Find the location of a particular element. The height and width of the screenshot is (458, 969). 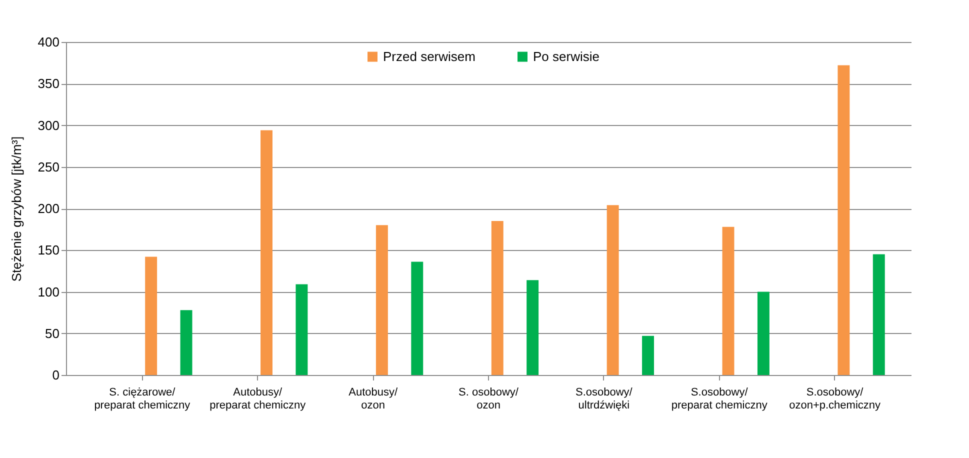

legend-label: Przed serwisem is located at coordinates (429, 56).